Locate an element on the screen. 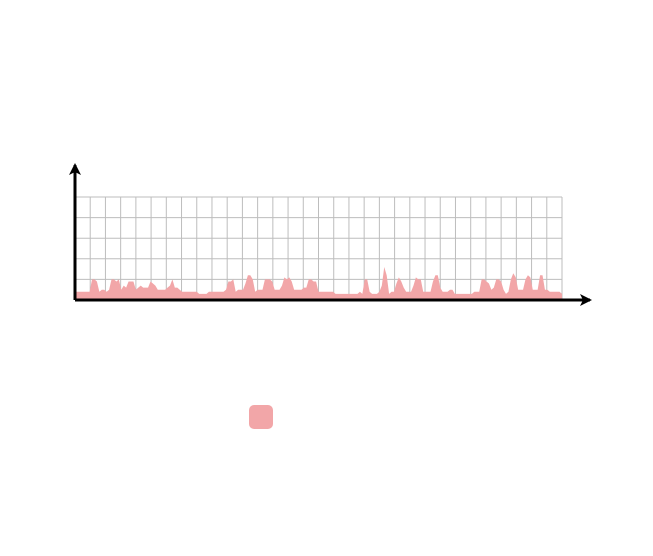 This screenshot has height=556, width=653. legend-swatch is located at coordinates (261, 417).